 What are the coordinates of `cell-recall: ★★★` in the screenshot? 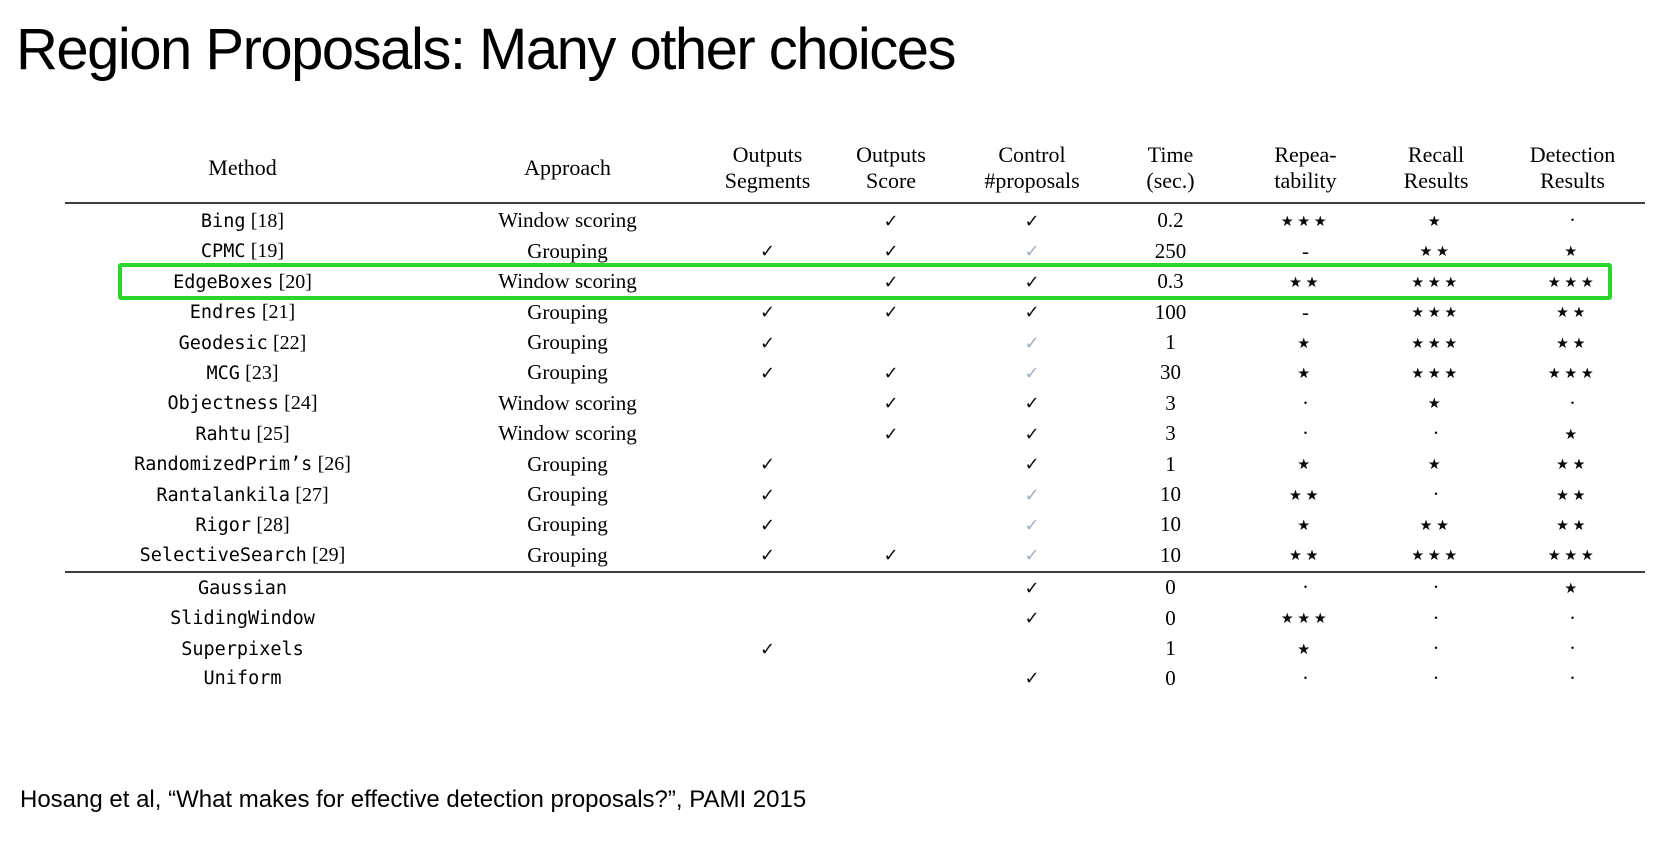 It's located at (1436, 373).